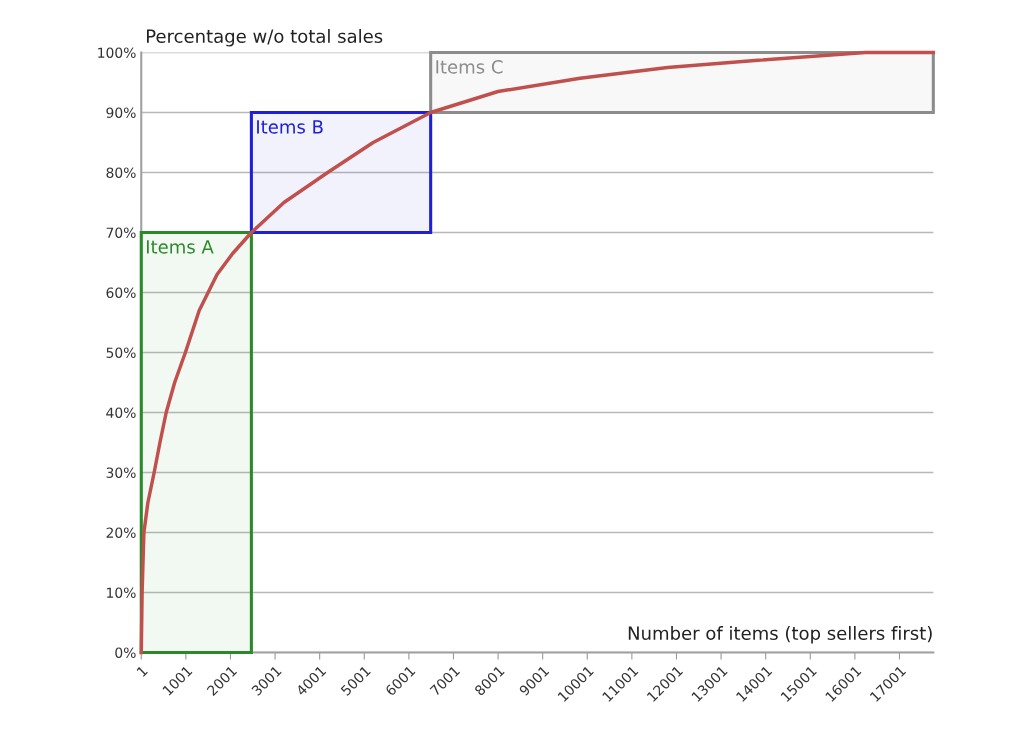  What do you see at coordinates (121, 352) in the screenshot?
I see `y-tick-label: 50%` at bounding box center [121, 352].